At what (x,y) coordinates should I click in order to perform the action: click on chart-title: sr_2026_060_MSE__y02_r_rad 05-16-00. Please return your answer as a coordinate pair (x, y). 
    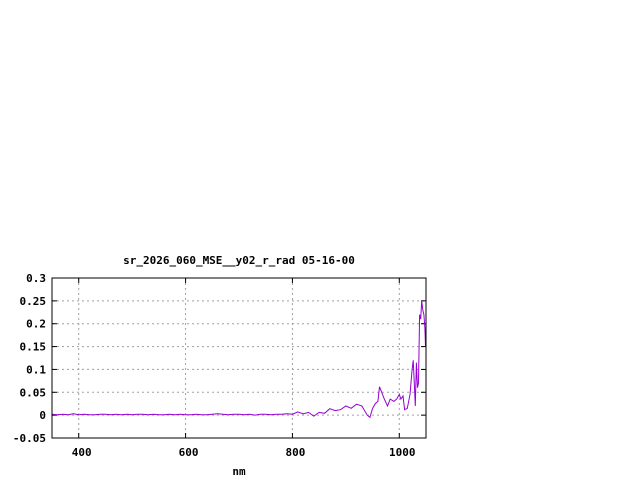
    Looking at the image, I should click on (239, 260).